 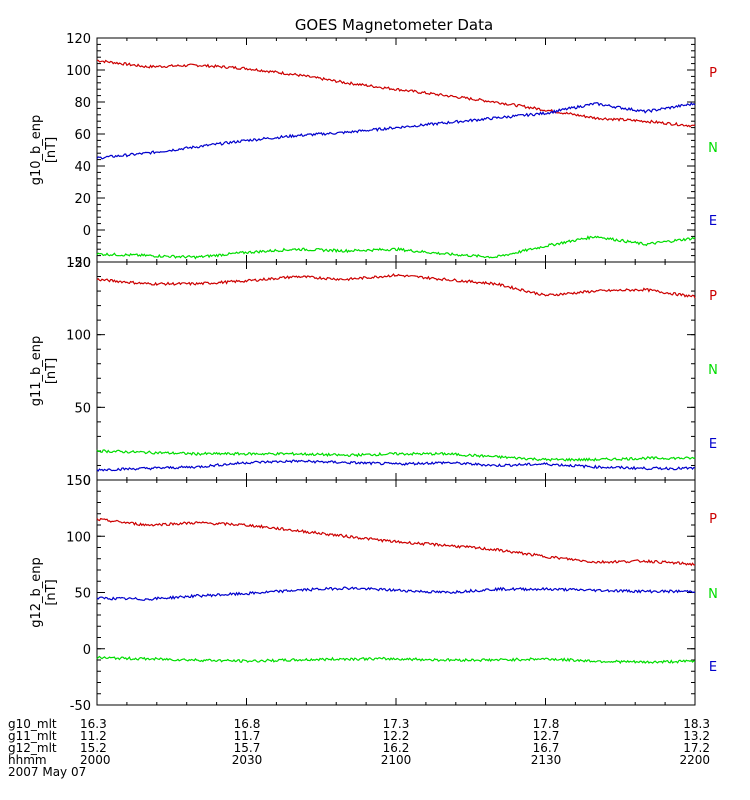 I want to click on y-axis-label: g12_b_enp, so click(x=36, y=592).